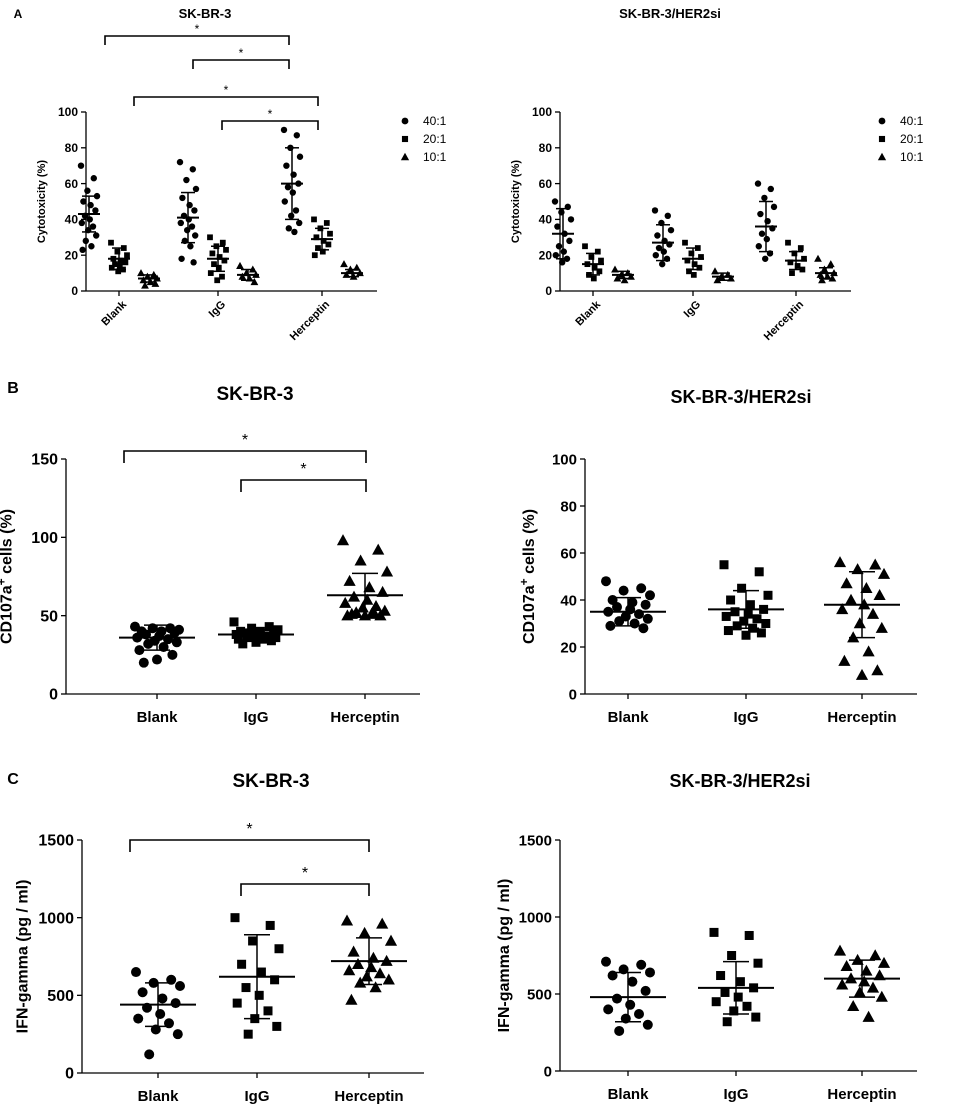 This screenshot has width=957, height=1108. I want to click on y-tick-label: 80, so click(72, 148).